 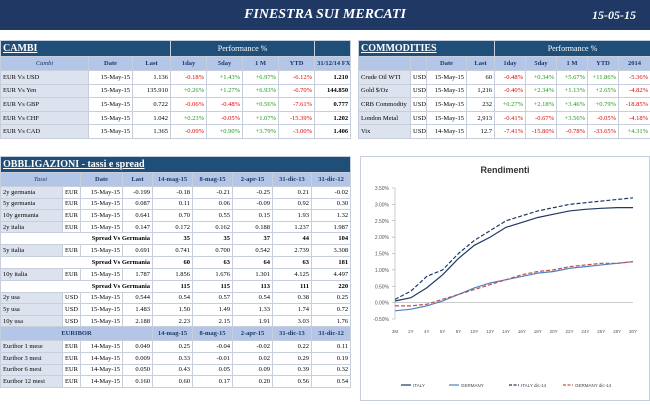 What do you see at coordinates (331, 216) in the screenshot?
I see `table-cell: 1.32` at bounding box center [331, 216].